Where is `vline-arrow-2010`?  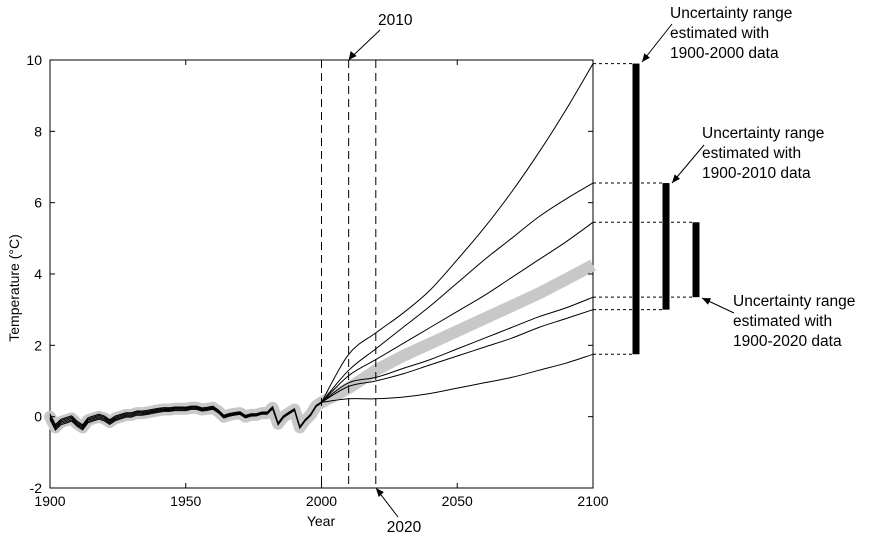
vline-arrow-2010 is located at coordinates (366, 43).